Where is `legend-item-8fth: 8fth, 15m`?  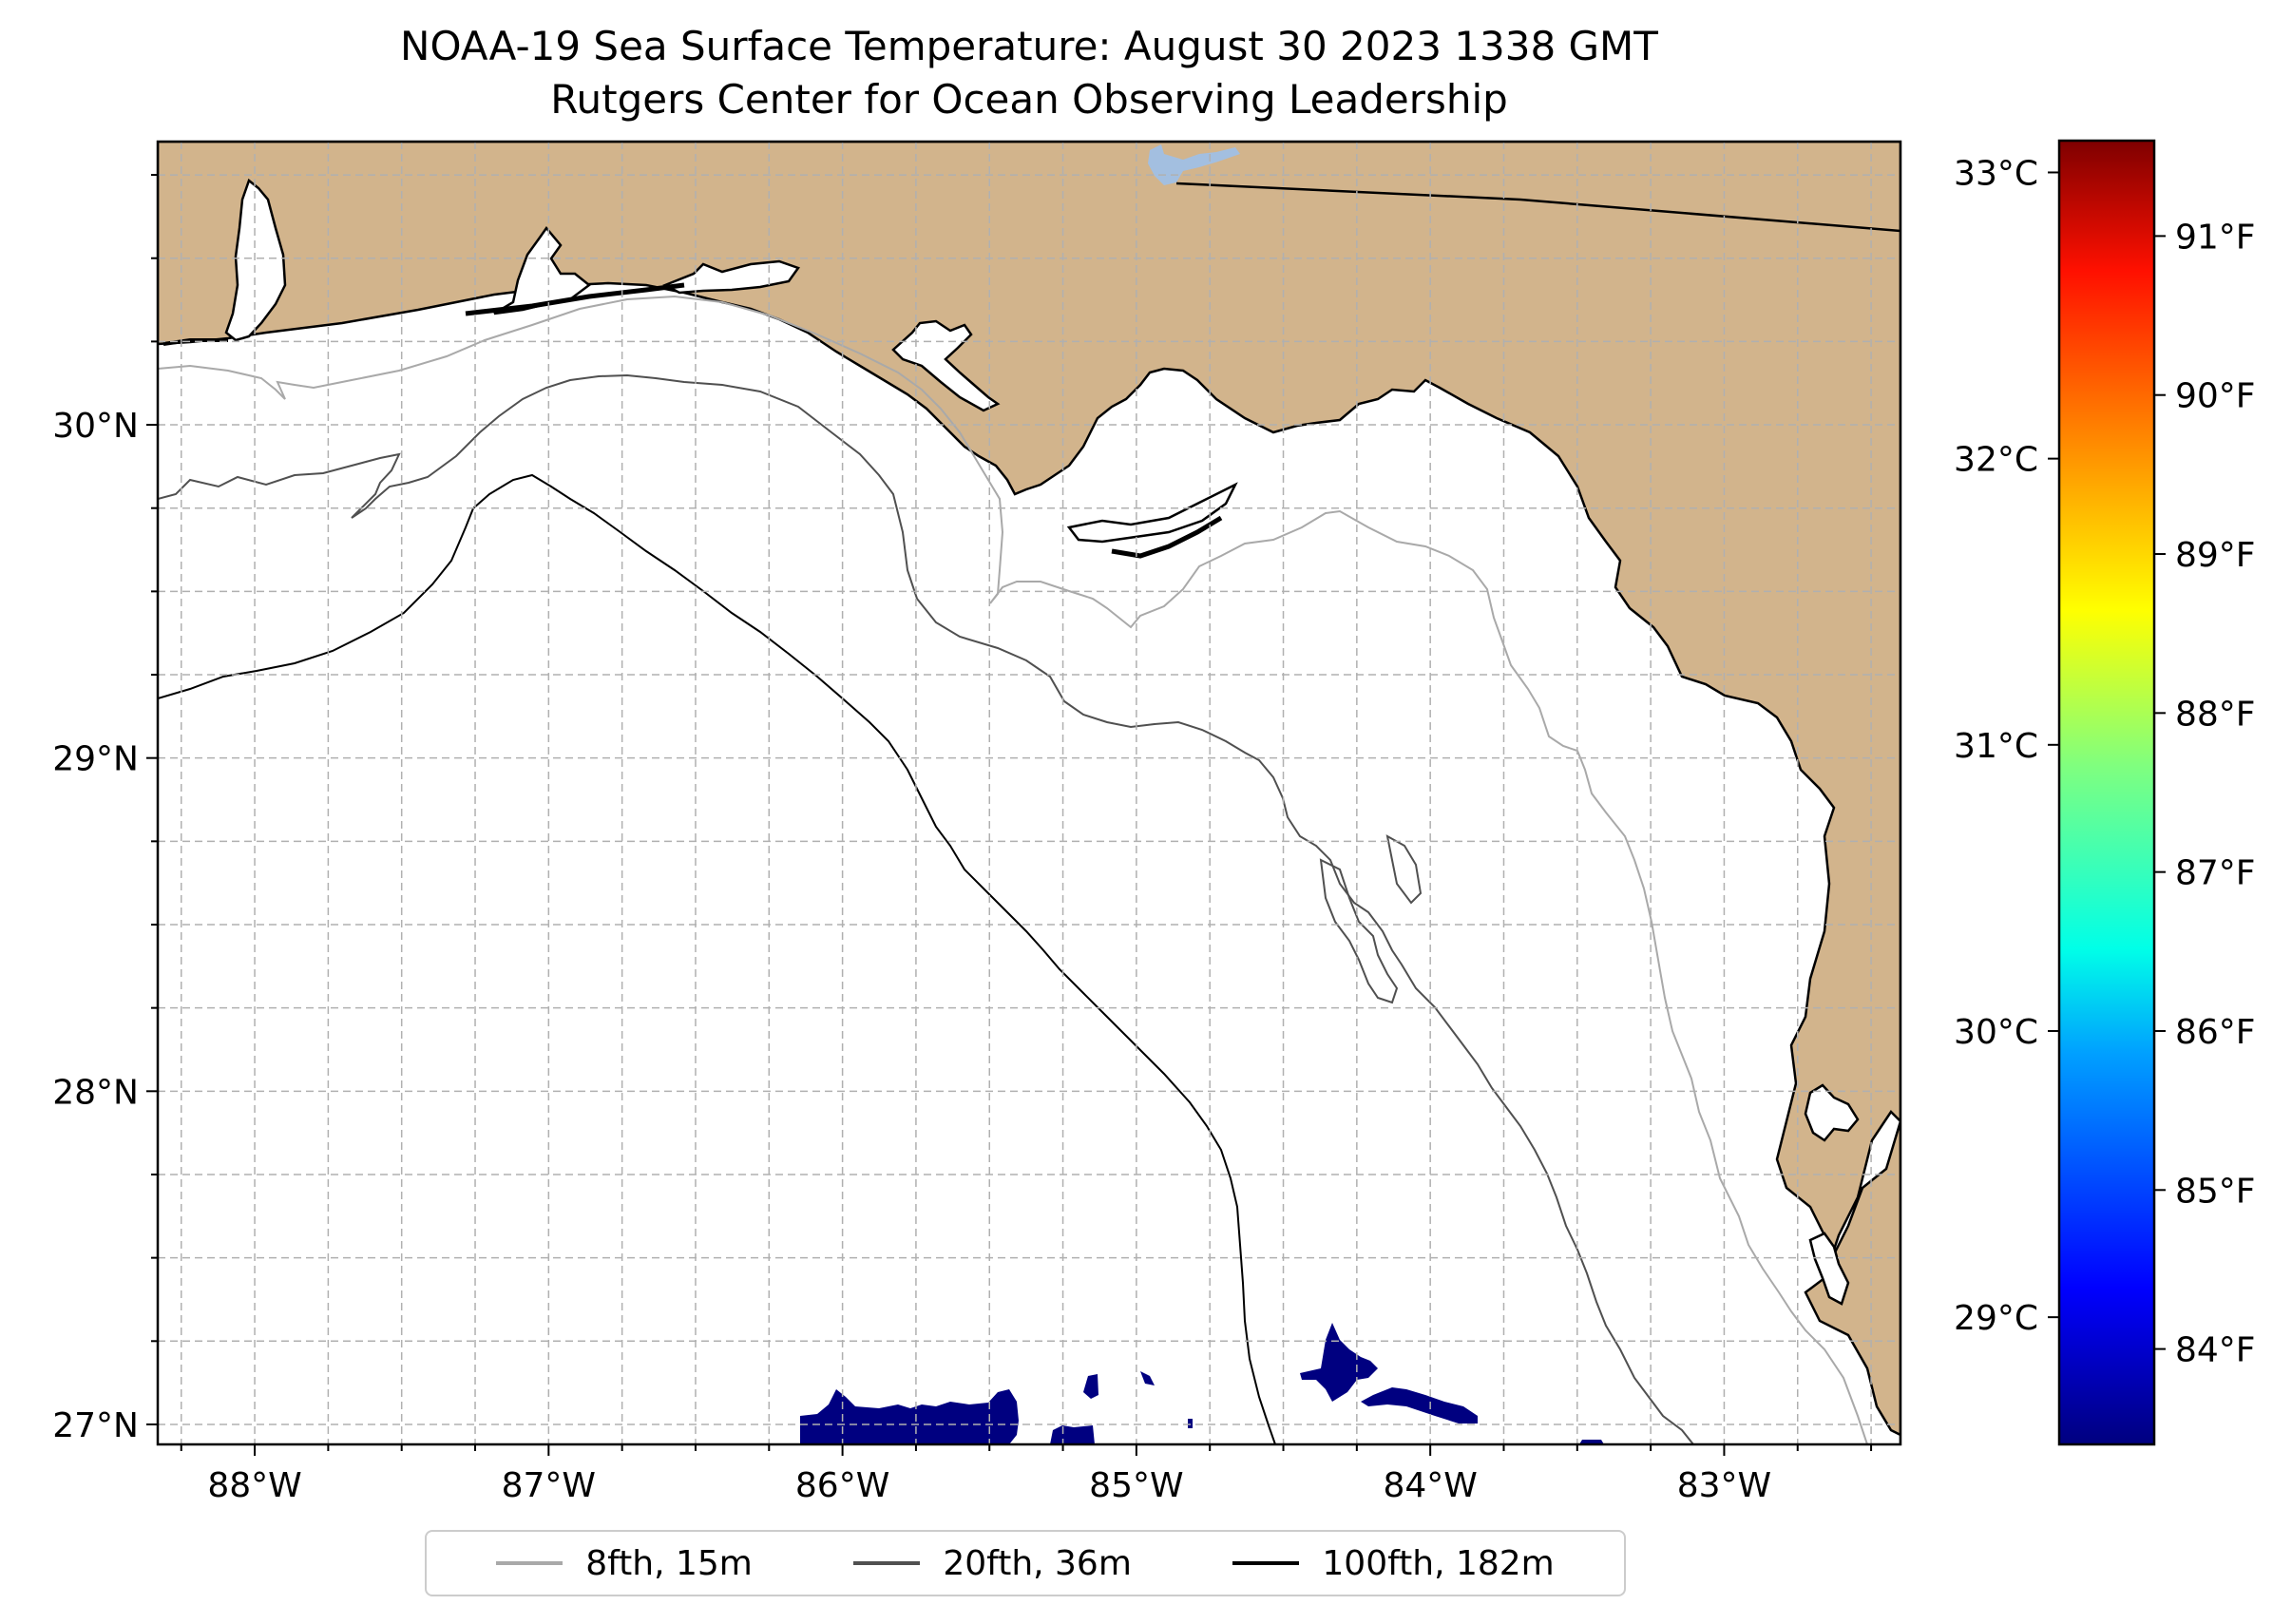 legend-item-8fth: 8fth, 15m is located at coordinates (624, 1563).